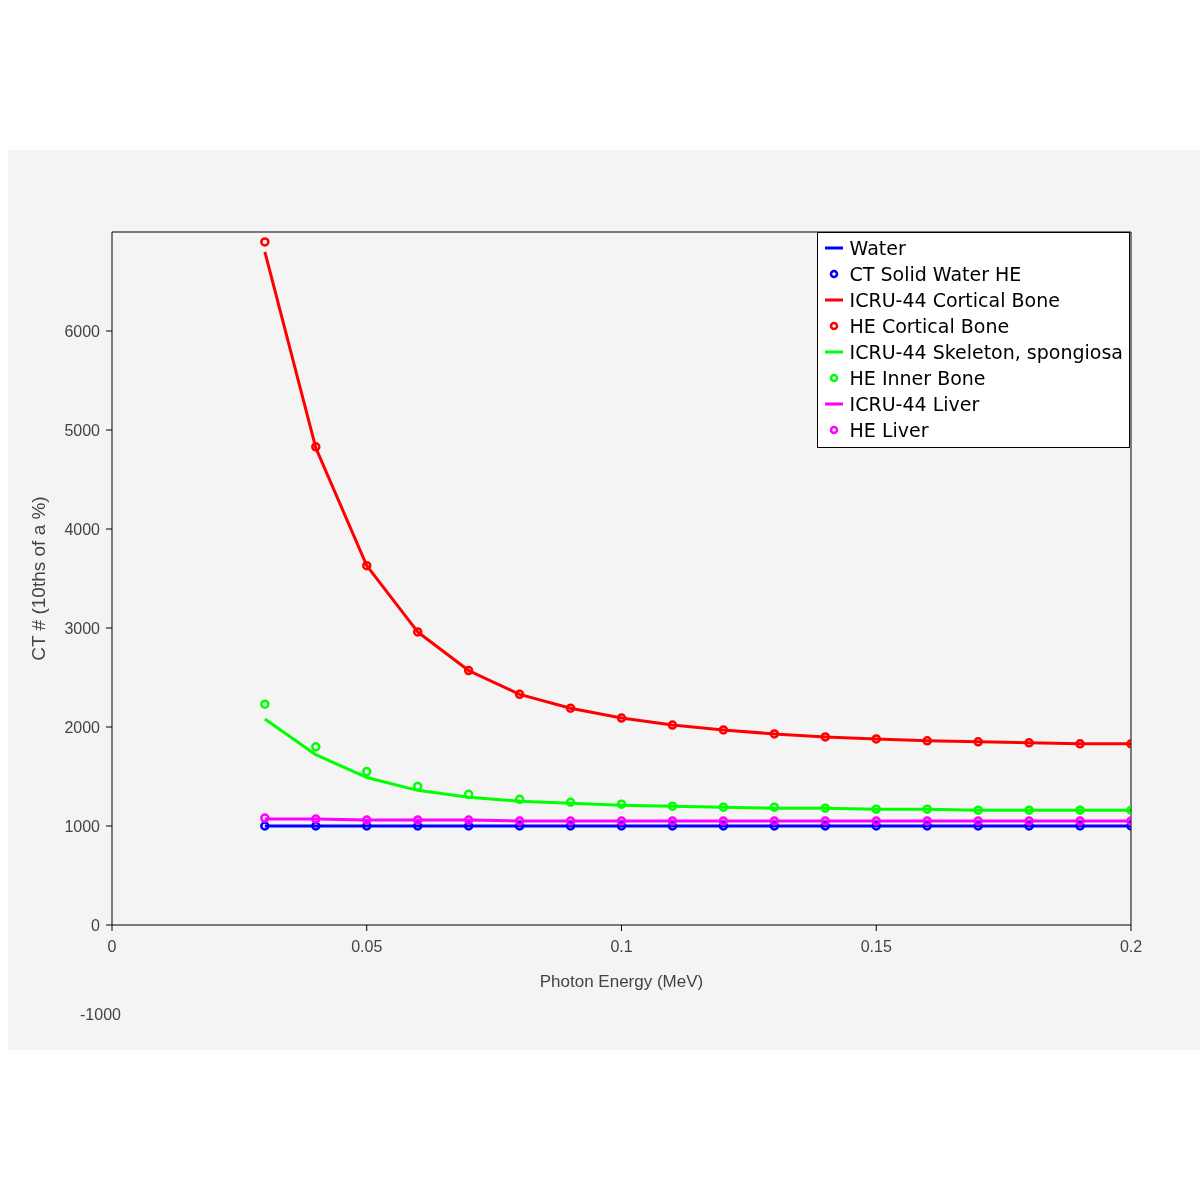 The width and height of the screenshot is (1200, 1200). What do you see at coordinates (877, 248) in the screenshot?
I see `legend-label: Water` at bounding box center [877, 248].